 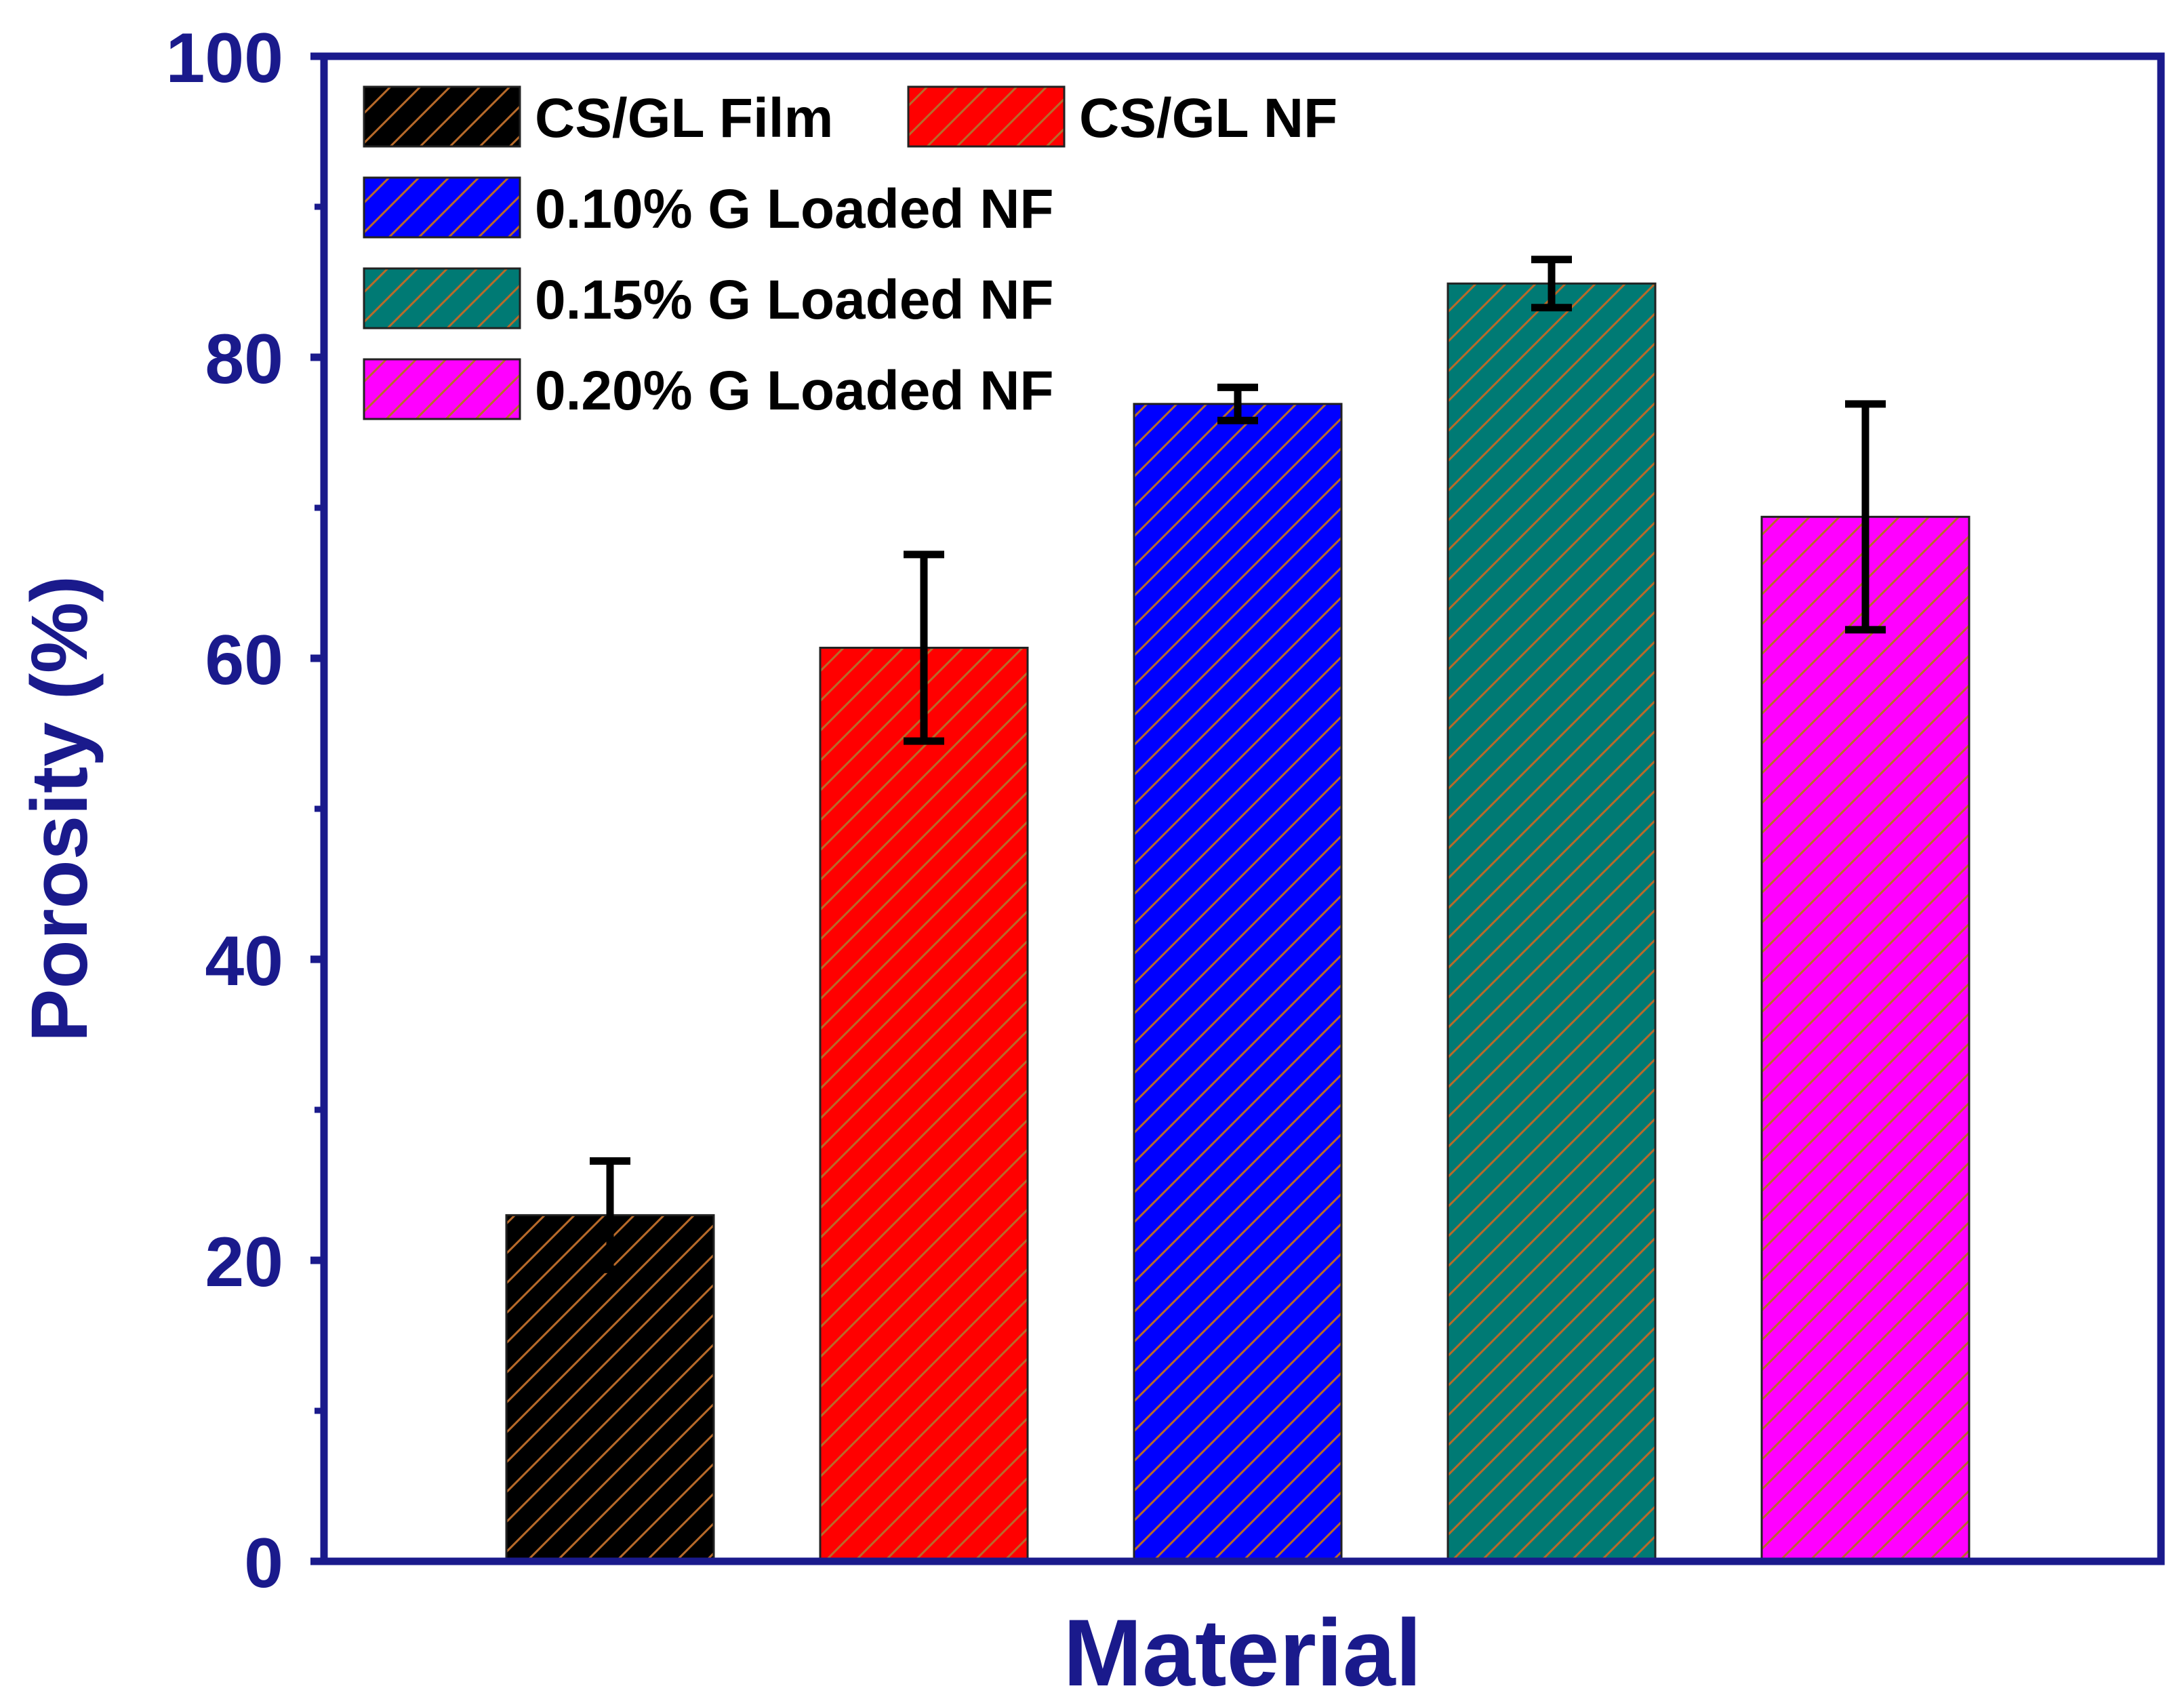 I want to click on legend-entry-3: 0.10% G Loaded NF, so click(x=708, y=208).